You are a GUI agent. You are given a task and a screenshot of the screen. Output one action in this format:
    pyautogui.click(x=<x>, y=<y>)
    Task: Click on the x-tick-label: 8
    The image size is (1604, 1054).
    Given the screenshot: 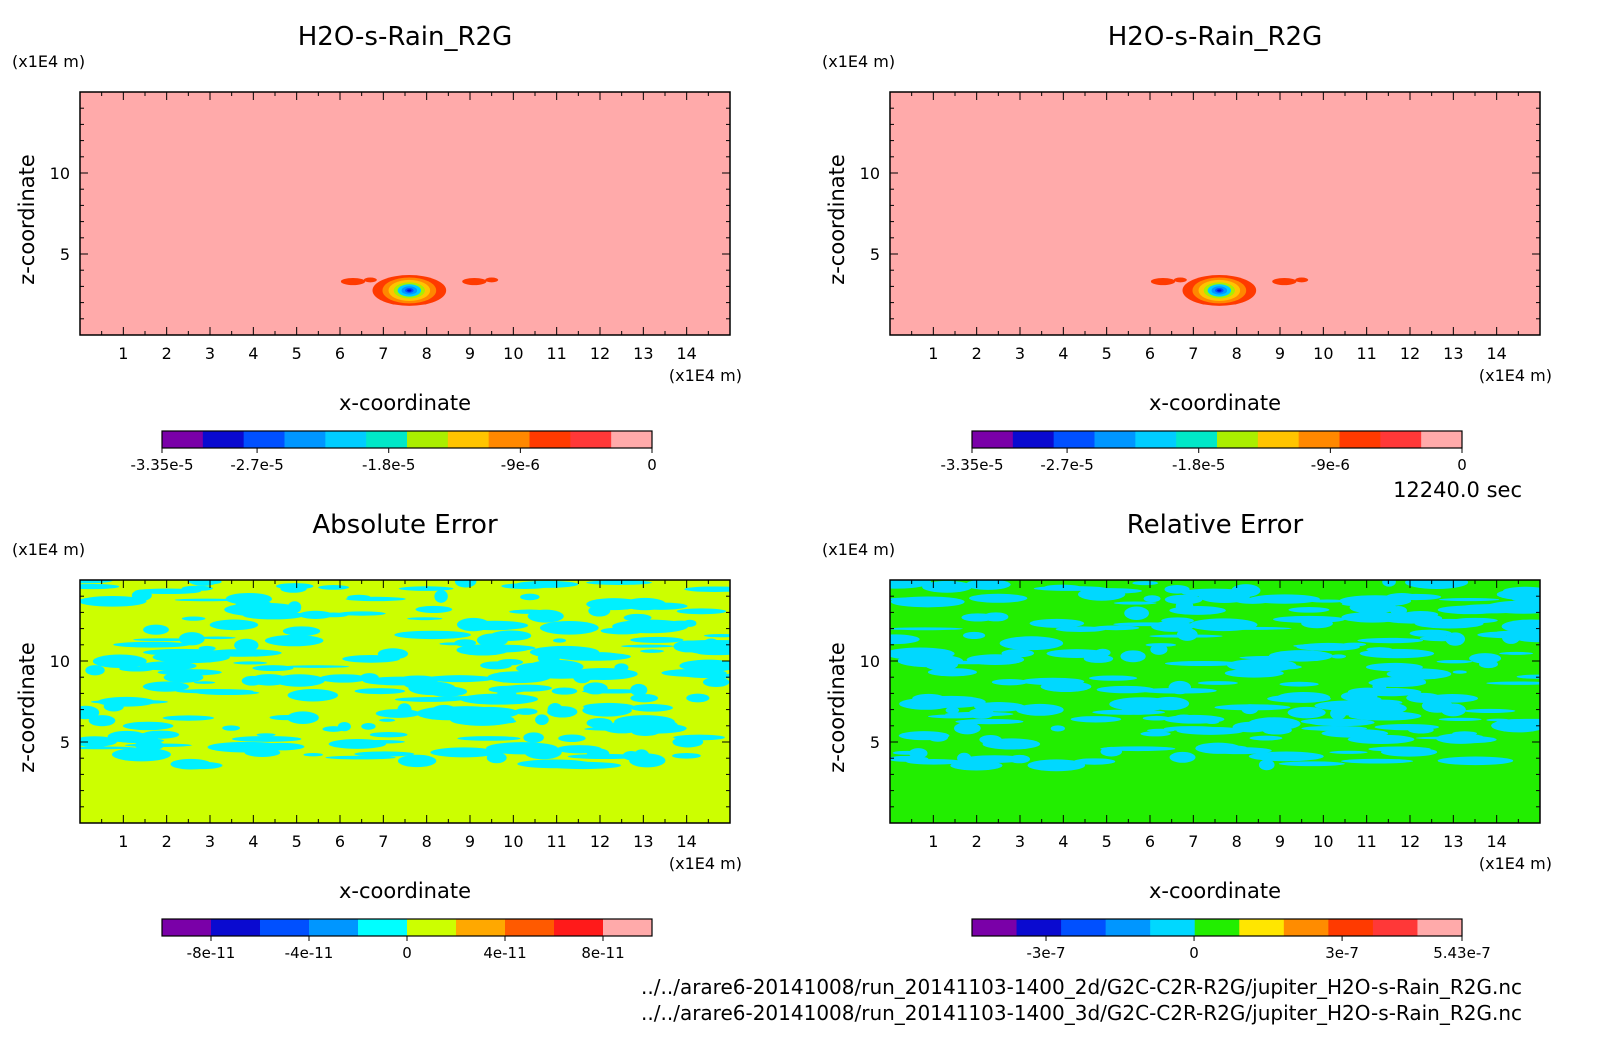 What is the action you would take?
    pyautogui.click(x=1237, y=841)
    